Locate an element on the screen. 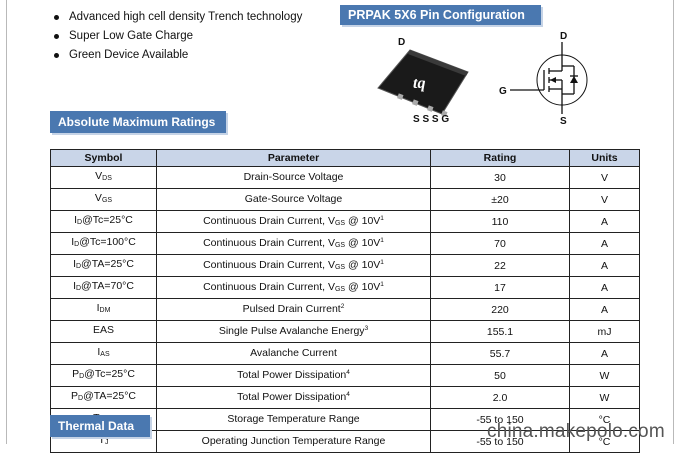  parameter-text: Gate-Source Voltage is located at coordinates (293, 199).